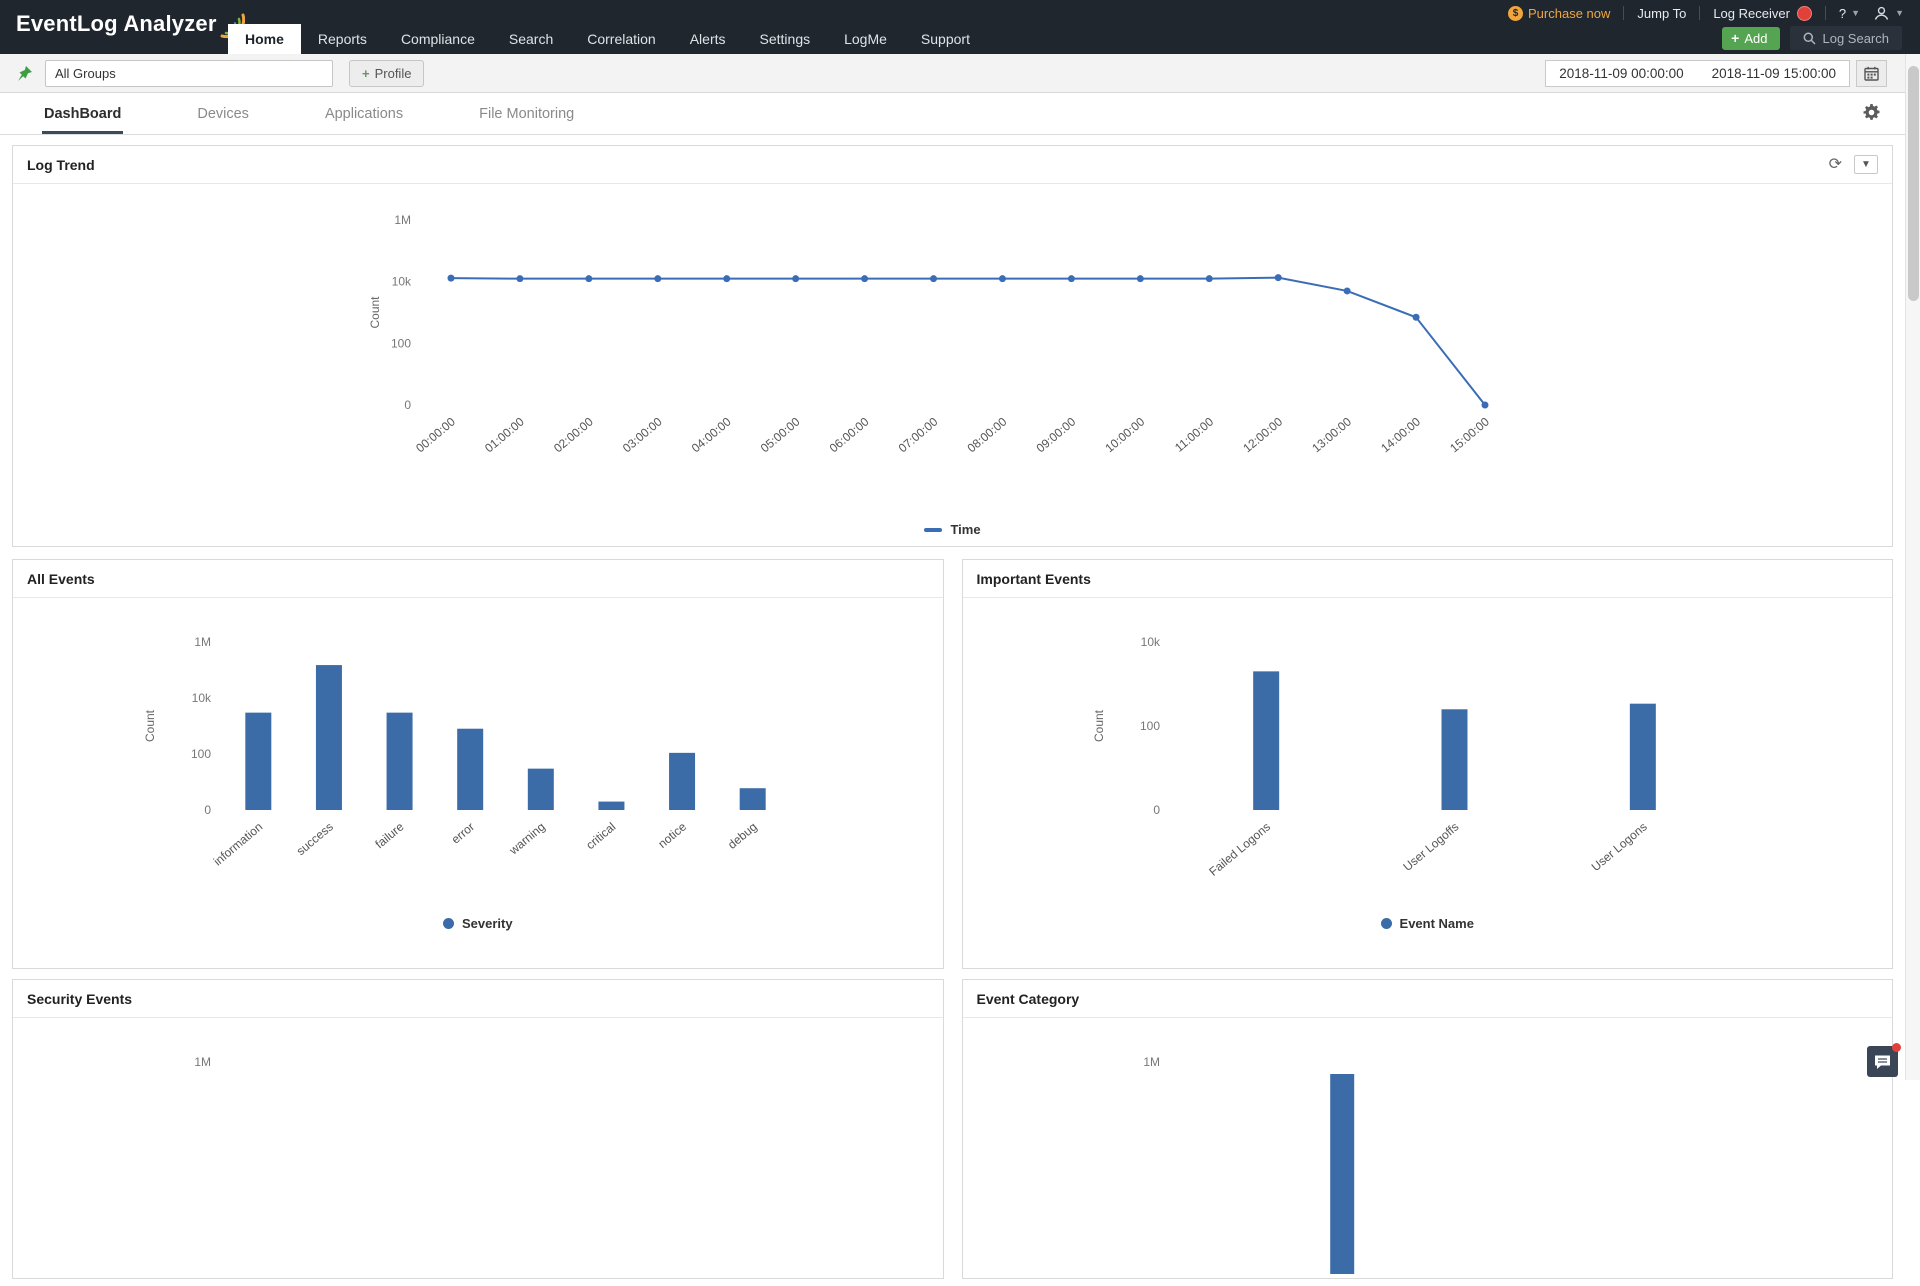  Describe the element at coordinates (1428, 1166) in the screenshot. I see `event-category-chart: 1M` at that location.